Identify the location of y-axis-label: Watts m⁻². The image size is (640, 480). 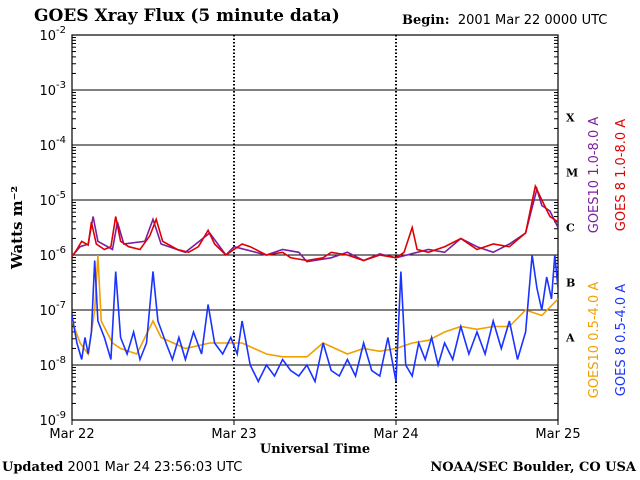
(17, 228).